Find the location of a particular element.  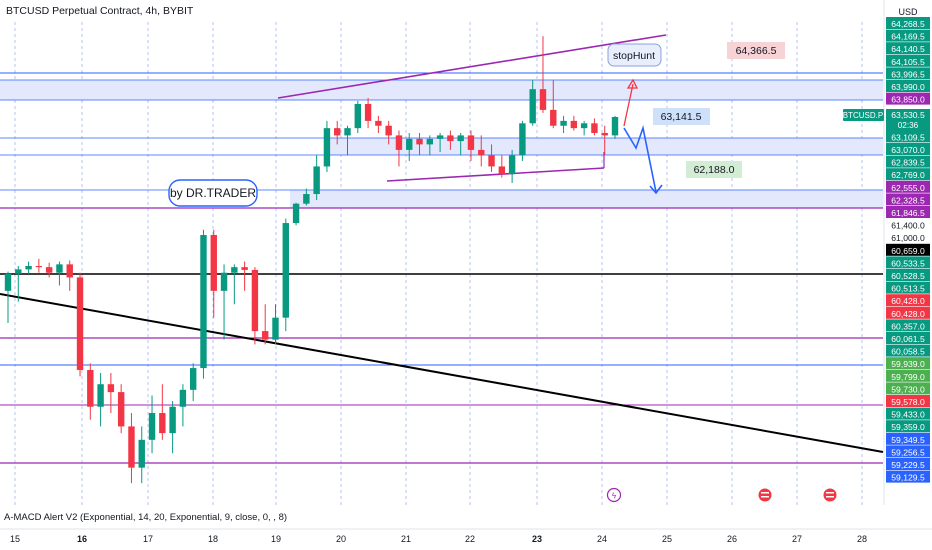

time-tick-label: 27 is located at coordinates (797, 539).